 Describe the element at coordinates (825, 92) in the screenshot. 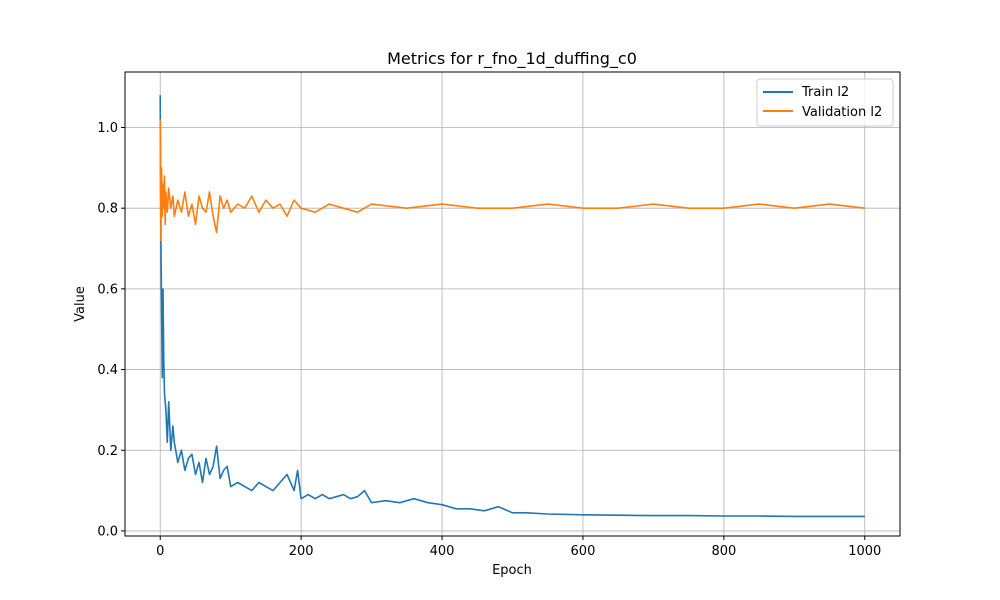

I see `legend-label-train: Train l2` at that location.